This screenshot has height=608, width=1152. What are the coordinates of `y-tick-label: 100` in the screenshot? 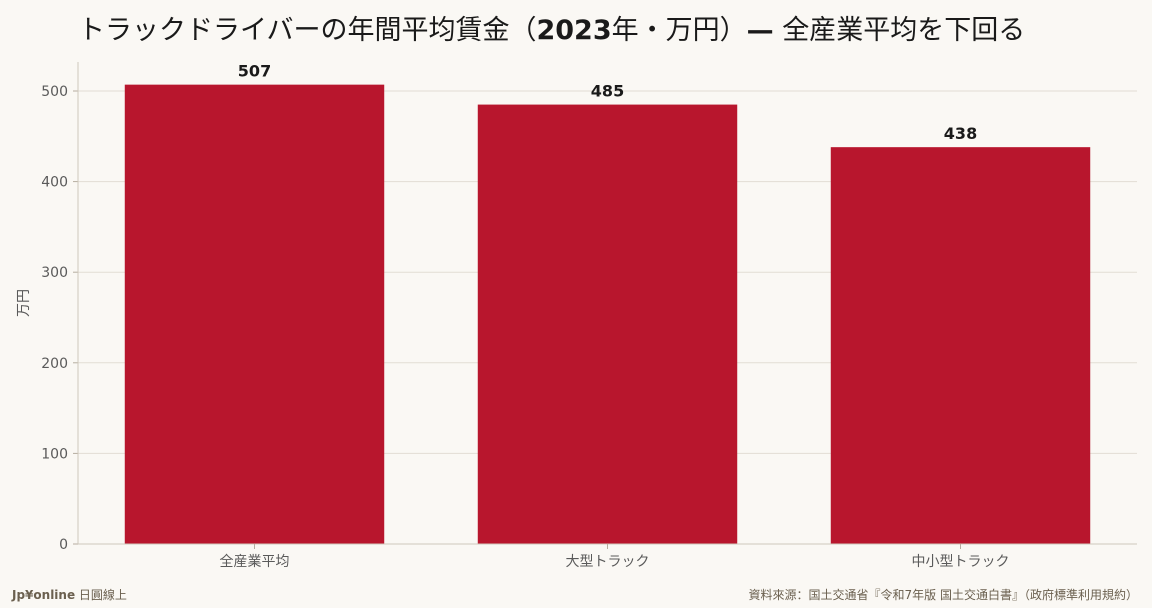 It's located at (54, 454).